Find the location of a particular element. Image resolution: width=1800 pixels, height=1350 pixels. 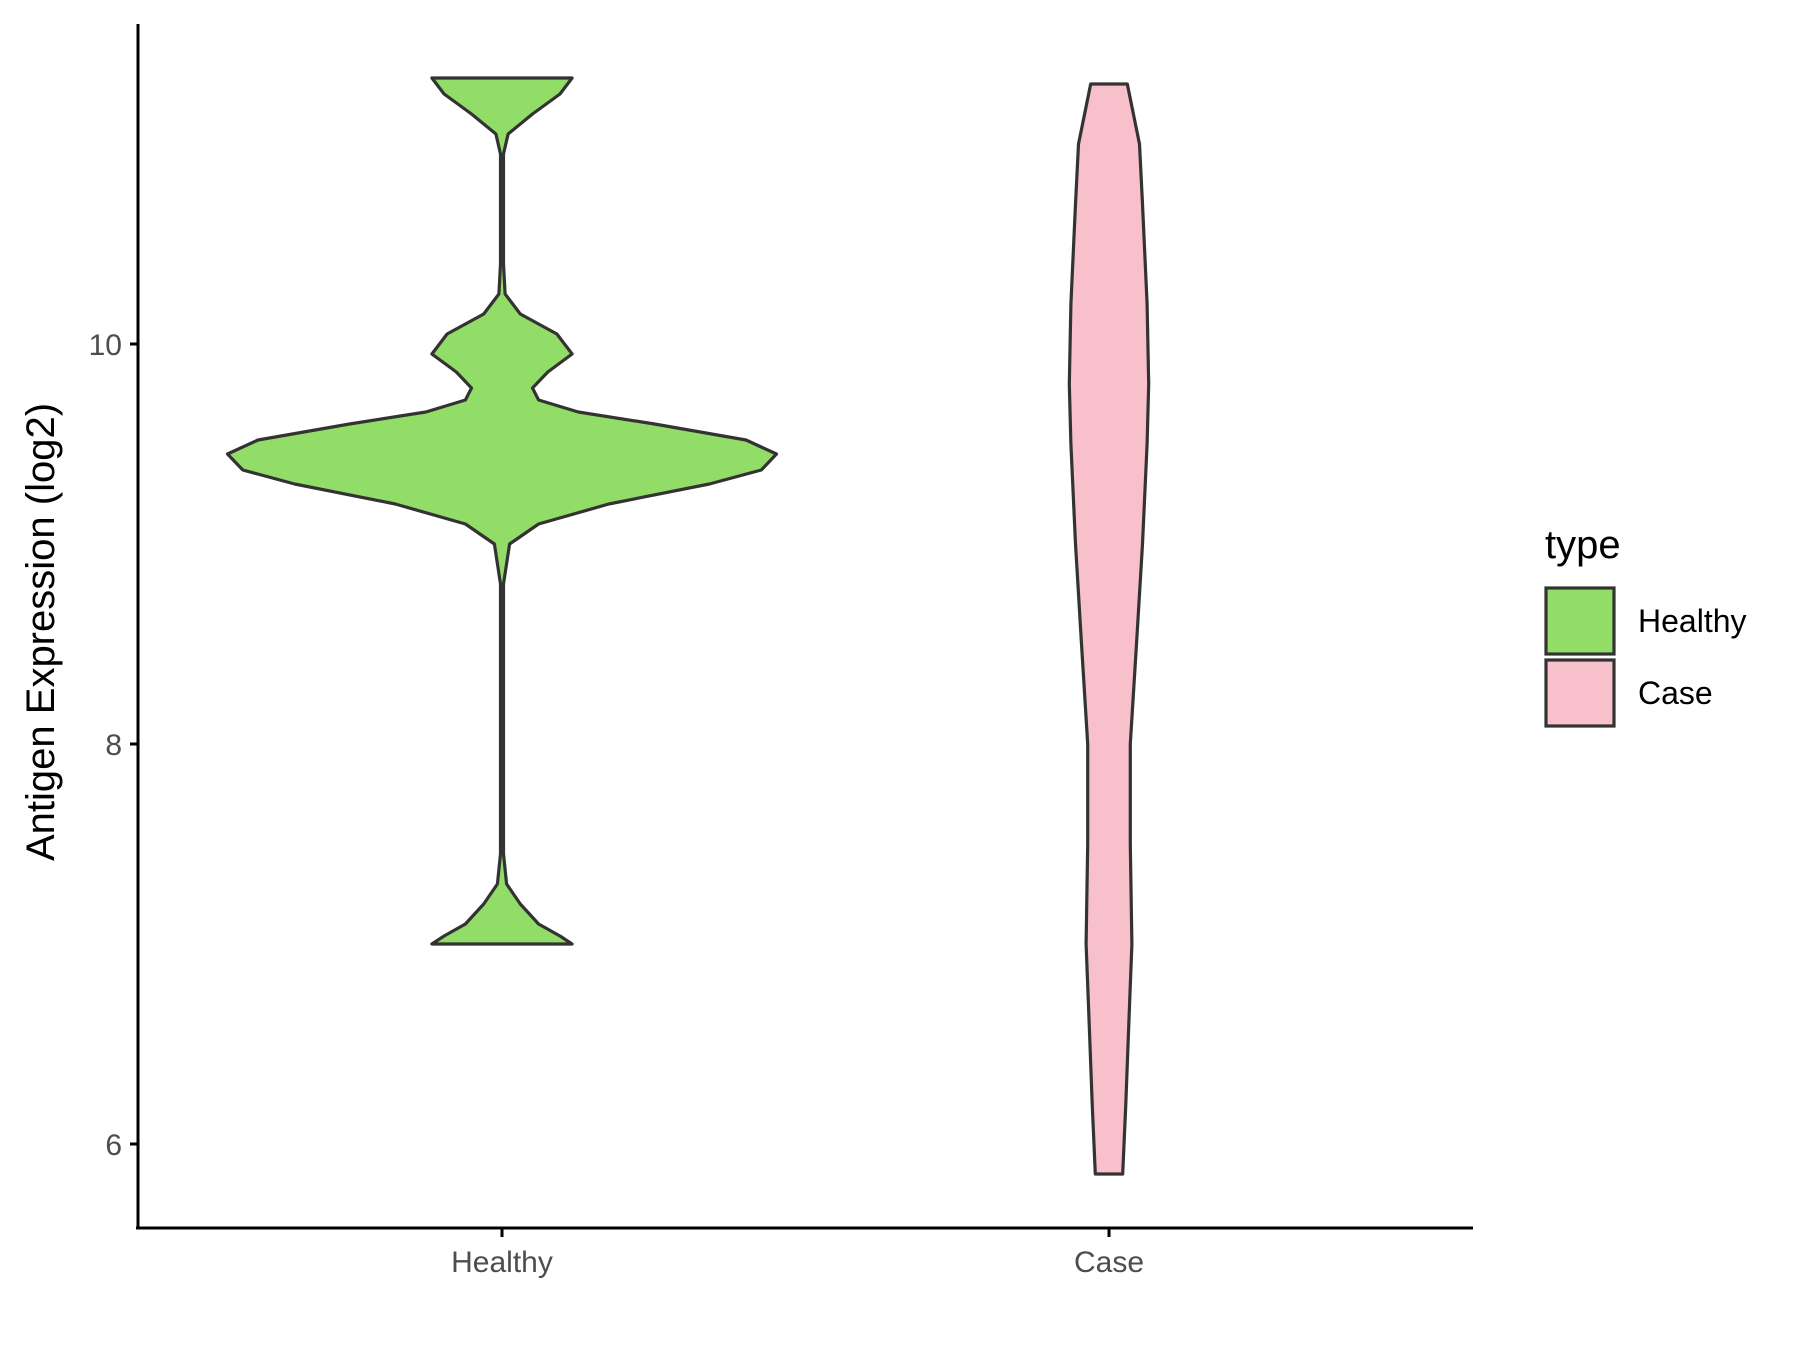

x-ticks: Healthy Case is located at coordinates (797, 1253).